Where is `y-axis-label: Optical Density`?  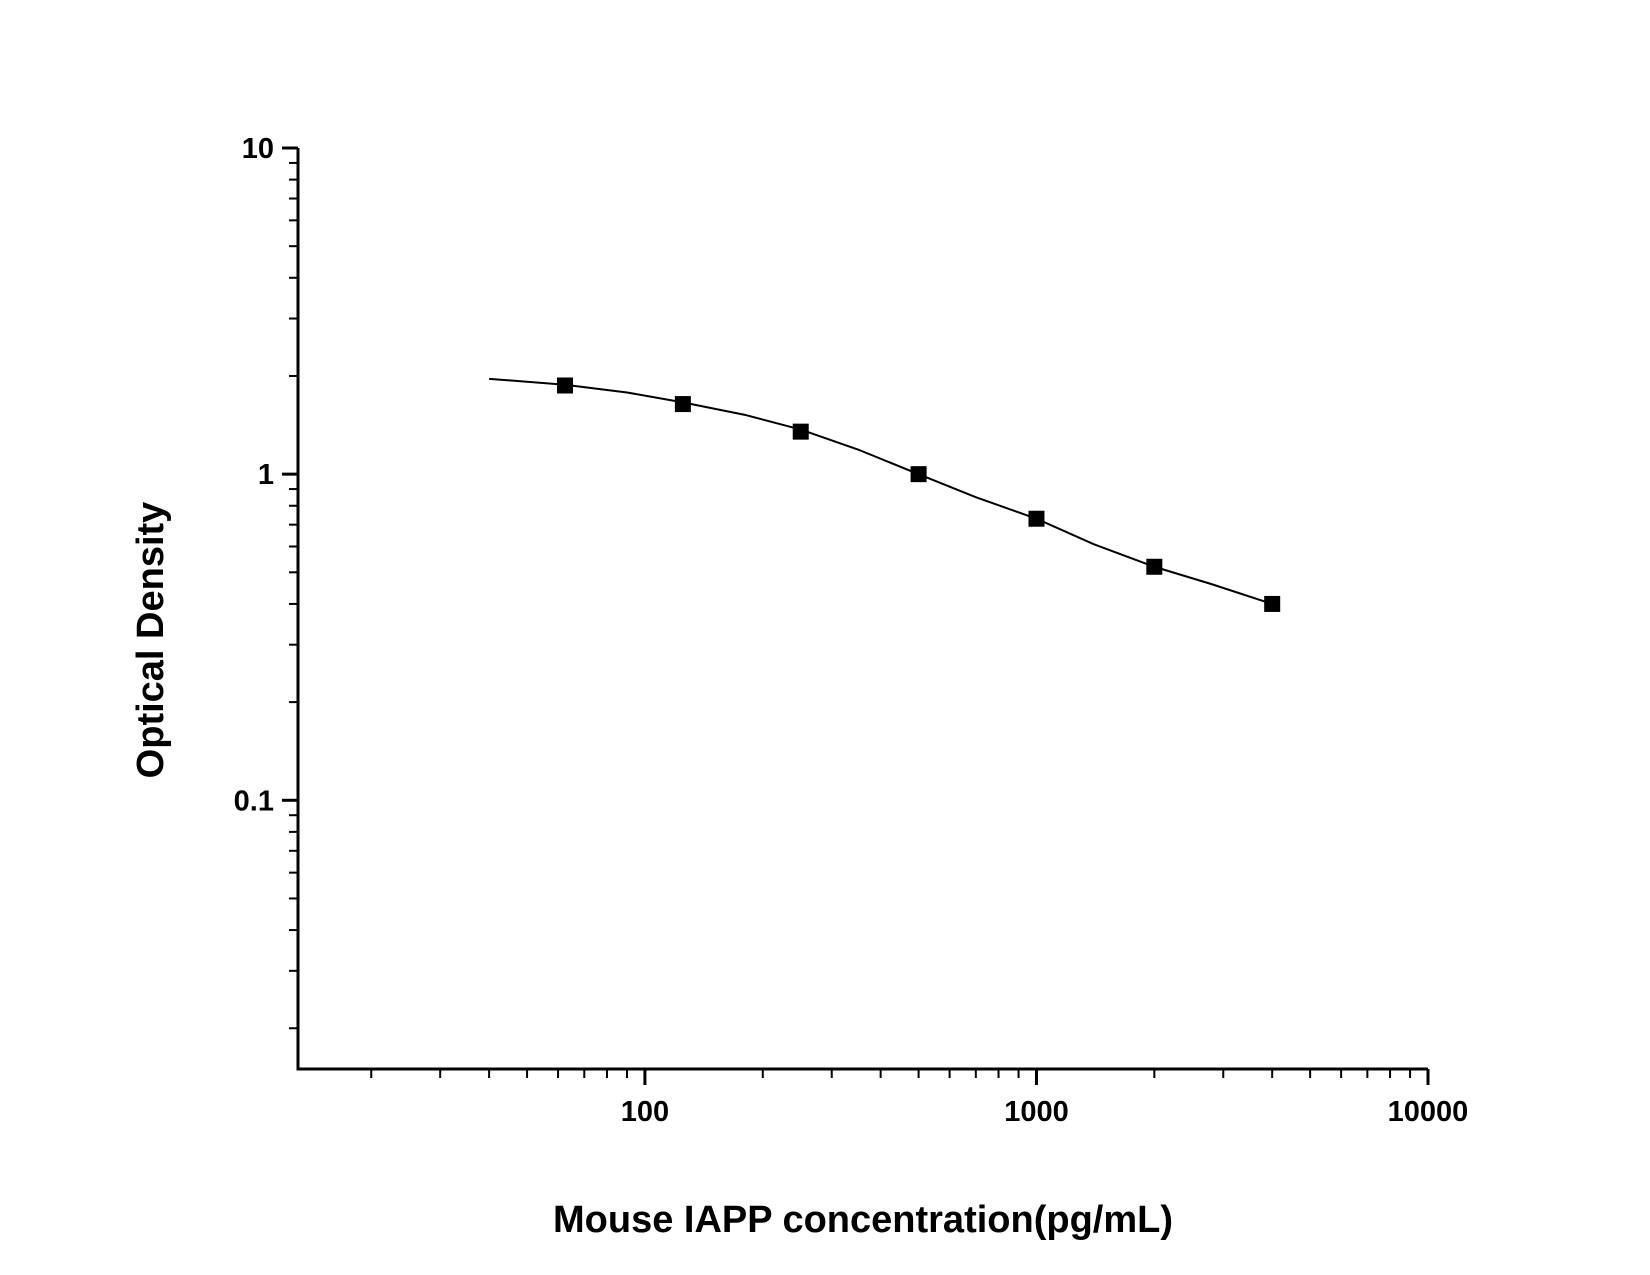 y-axis-label: Optical Density is located at coordinates (151, 640).